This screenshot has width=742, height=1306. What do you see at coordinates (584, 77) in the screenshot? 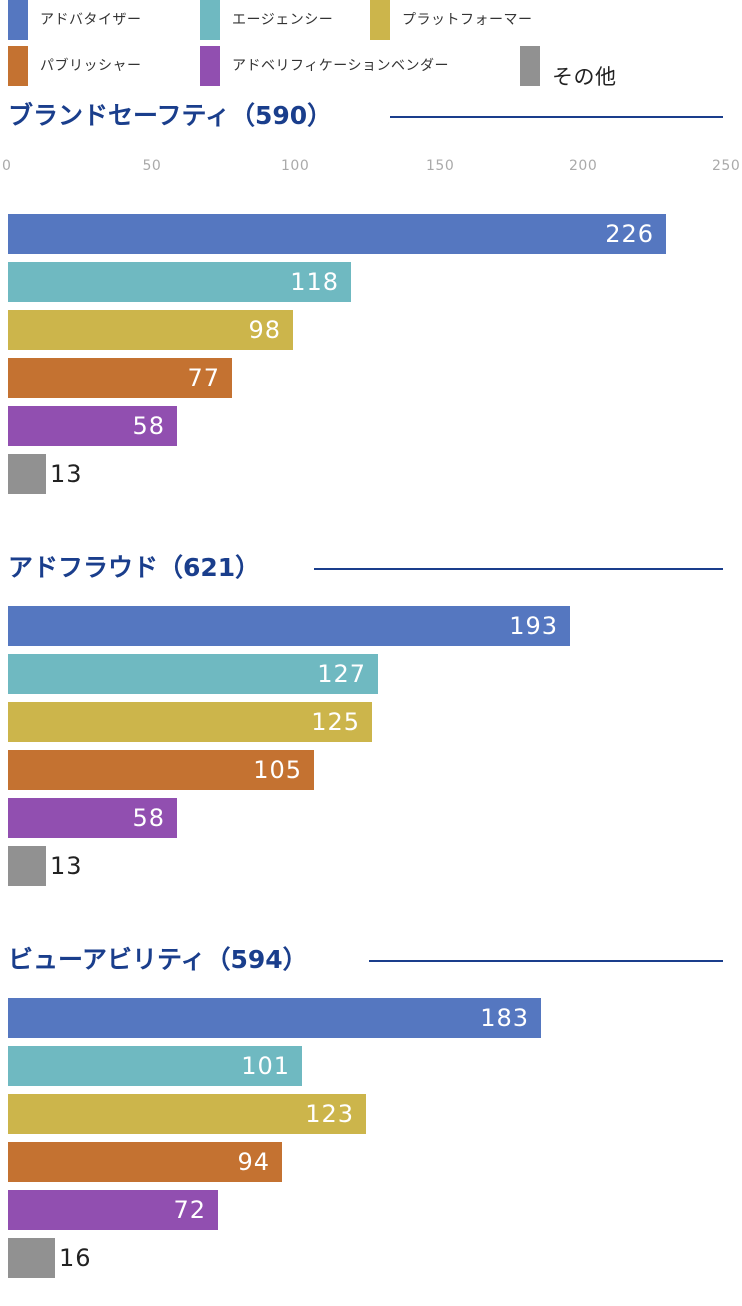
I see `legend-label: その他` at bounding box center [584, 77].